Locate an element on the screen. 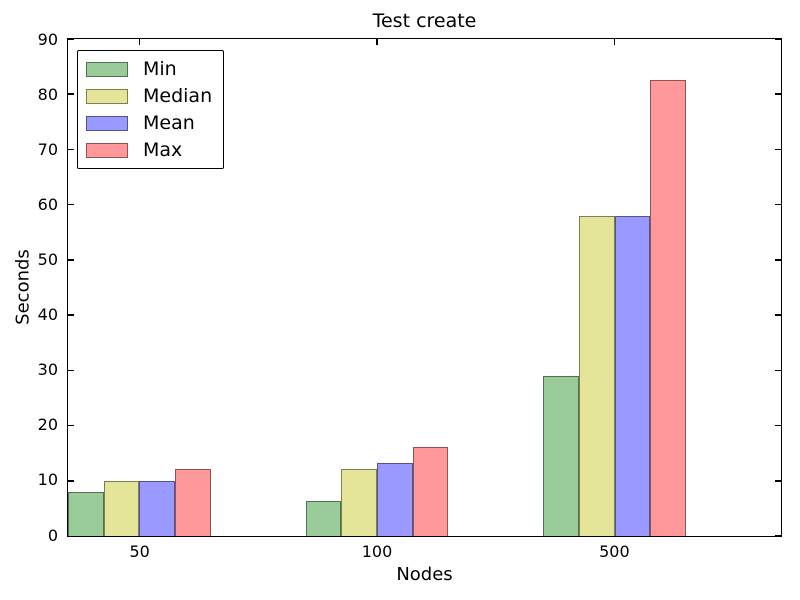 This screenshot has width=800, height=600. legend-label-median: Median is located at coordinates (178, 96).